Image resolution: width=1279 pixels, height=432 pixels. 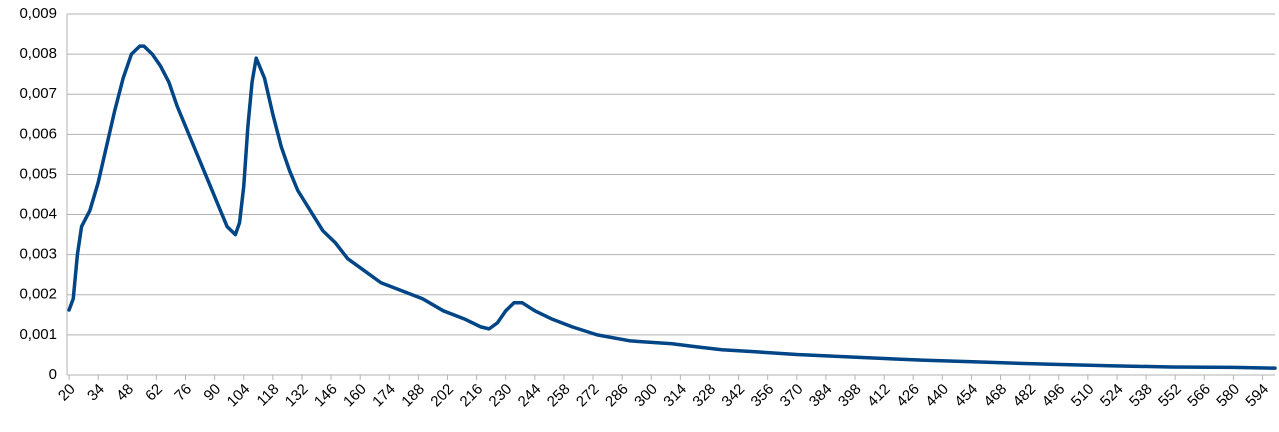 What do you see at coordinates (792, 396) in the screenshot?
I see `x-tick-label: 370` at bounding box center [792, 396].